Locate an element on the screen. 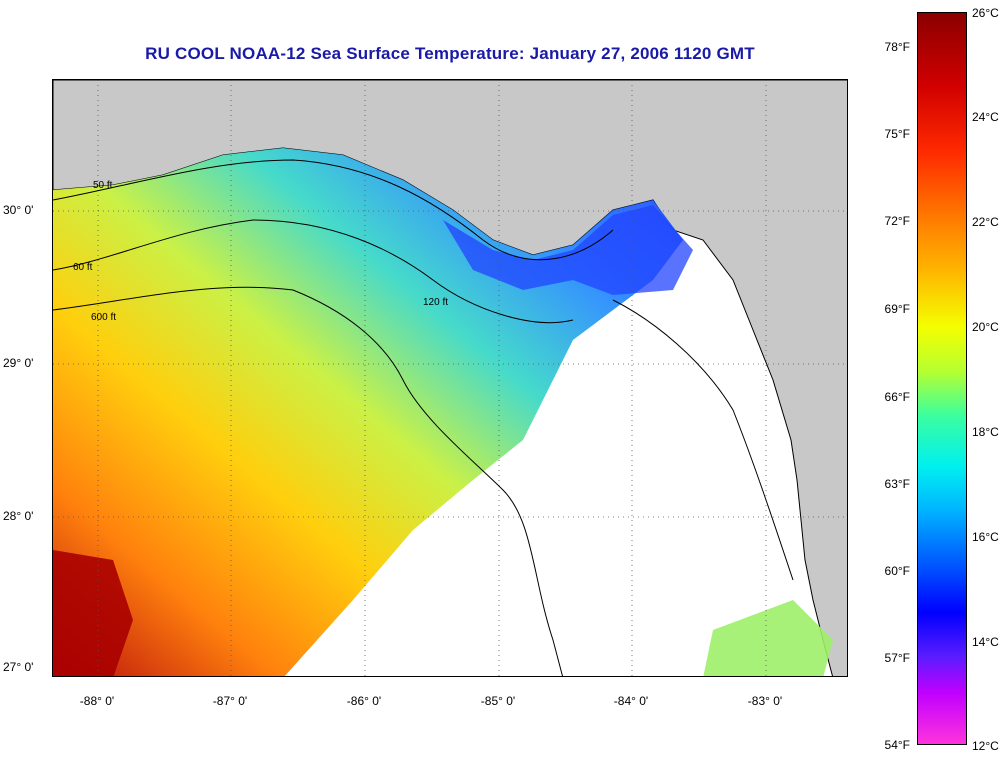  contour-label: 50 ft is located at coordinates (103, 185).